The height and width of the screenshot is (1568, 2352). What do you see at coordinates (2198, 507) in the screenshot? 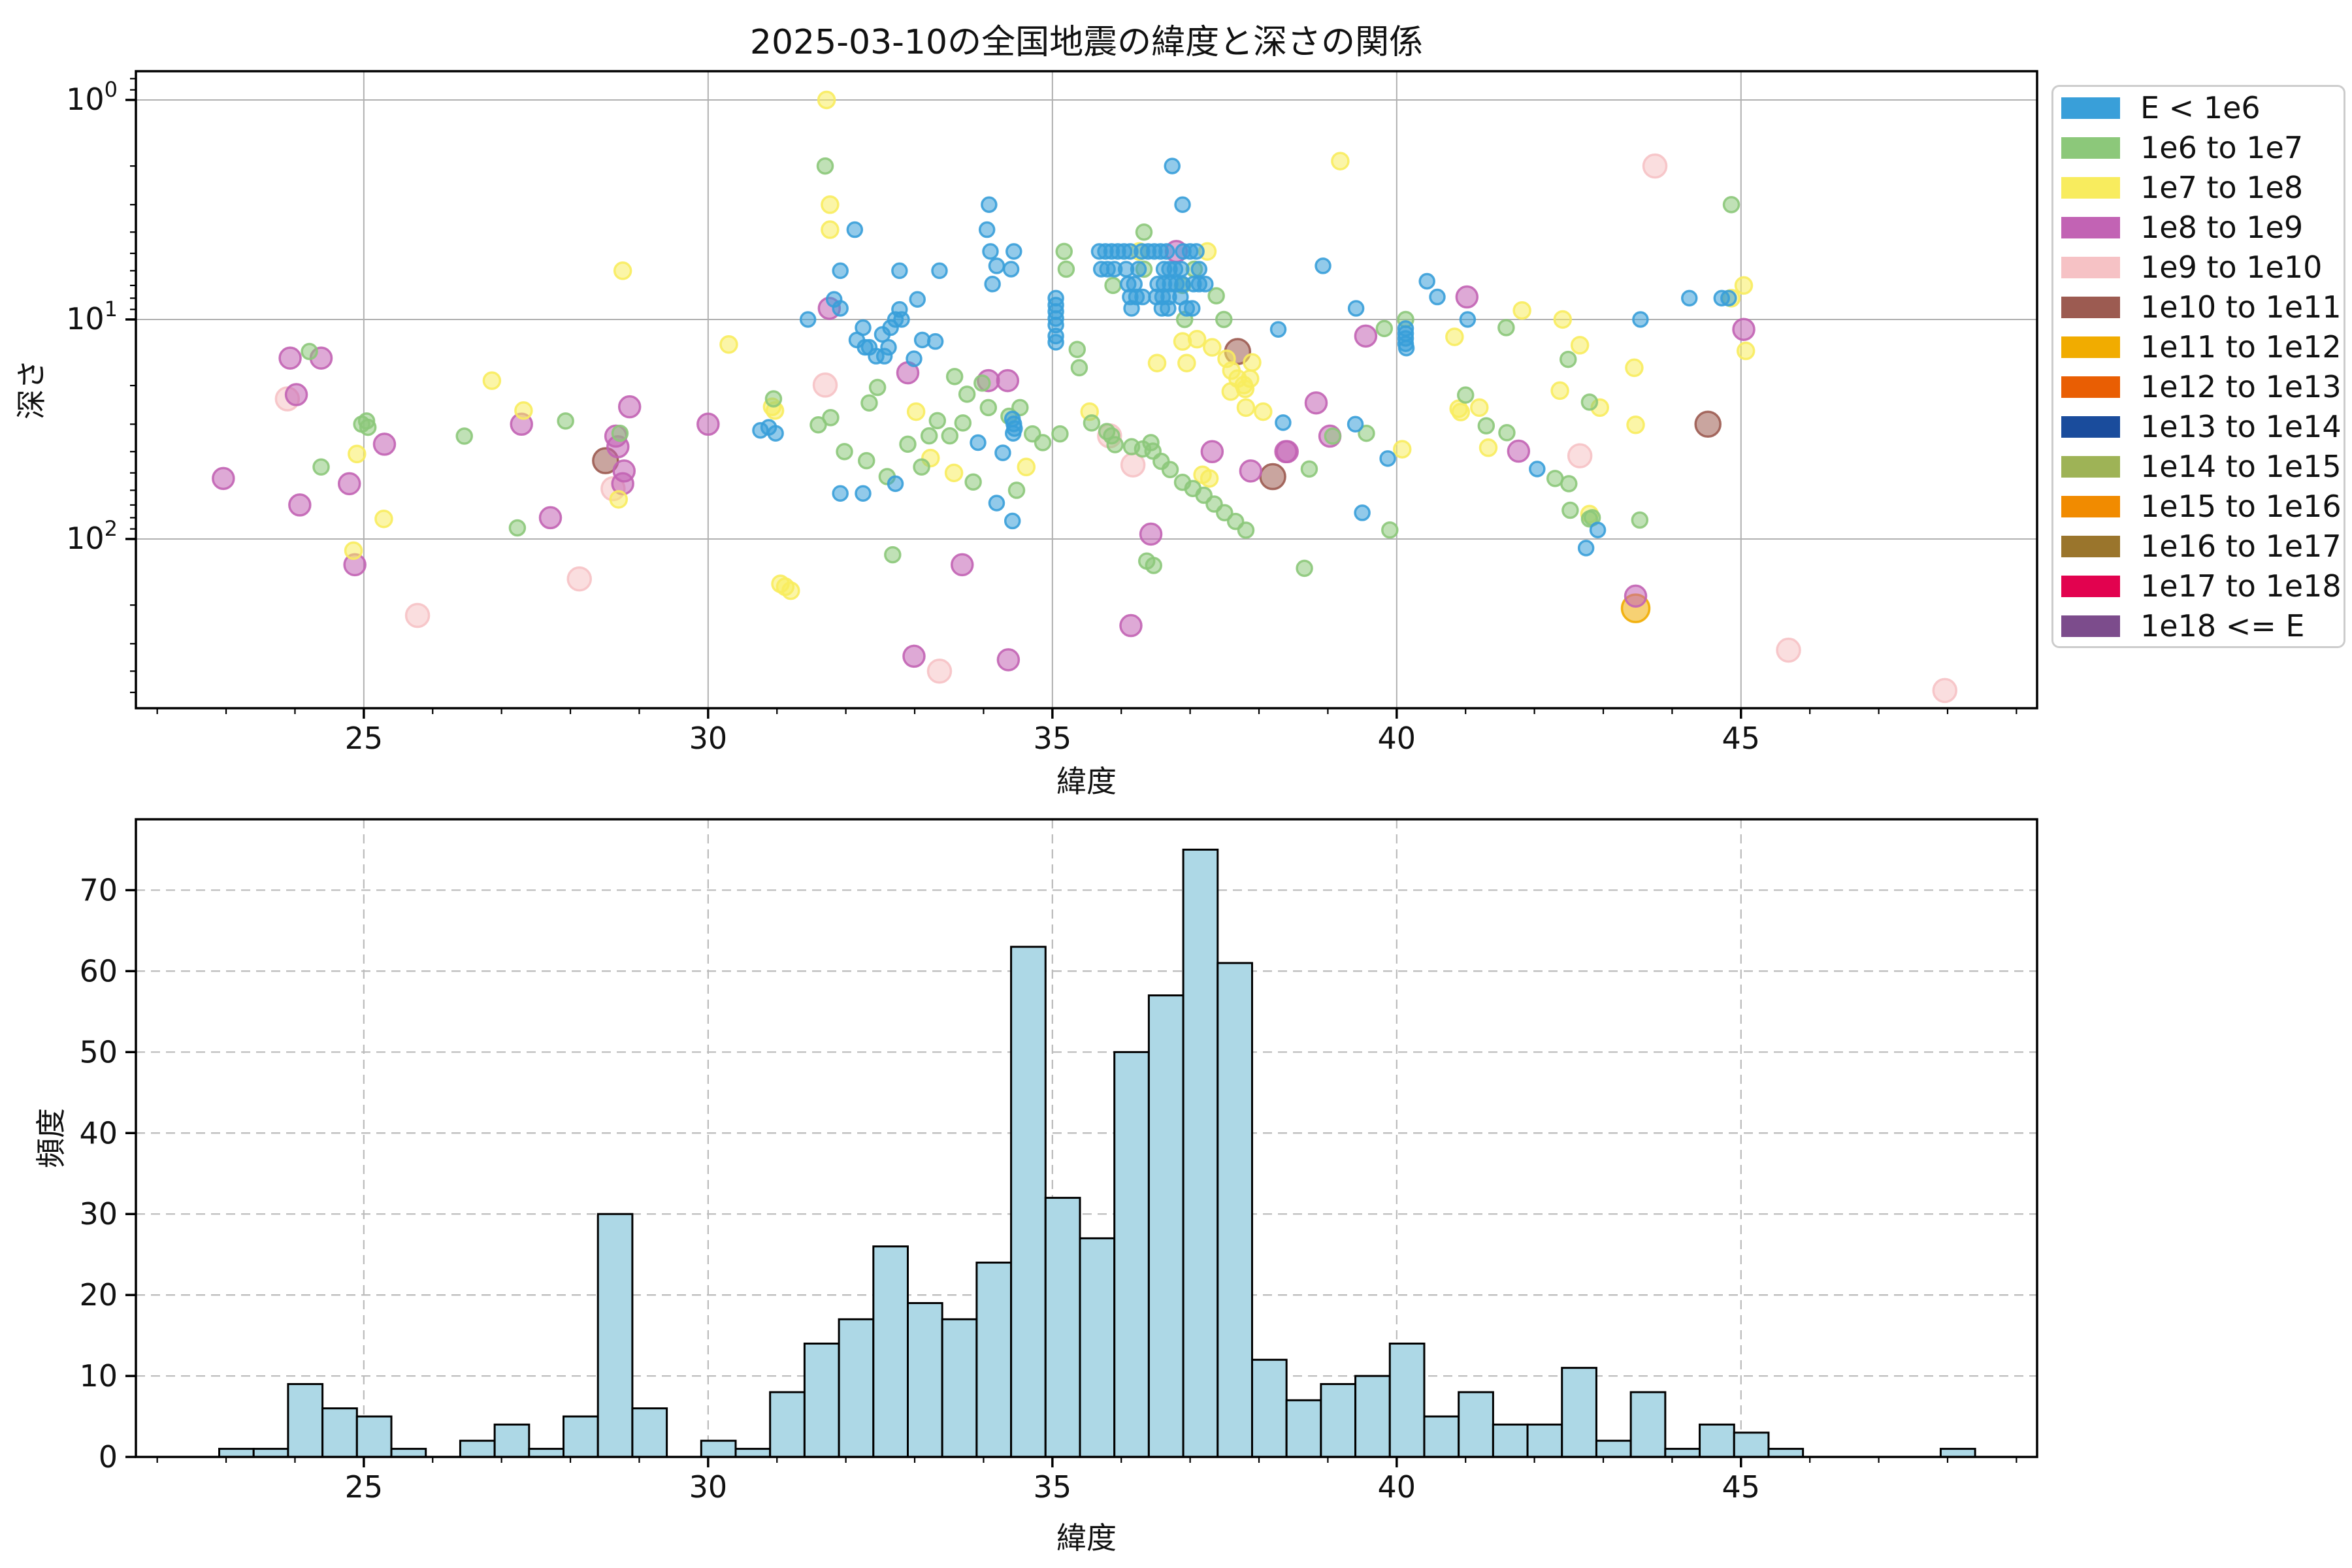
I see `legend-item: 1e15 to 1e16` at bounding box center [2198, 507].